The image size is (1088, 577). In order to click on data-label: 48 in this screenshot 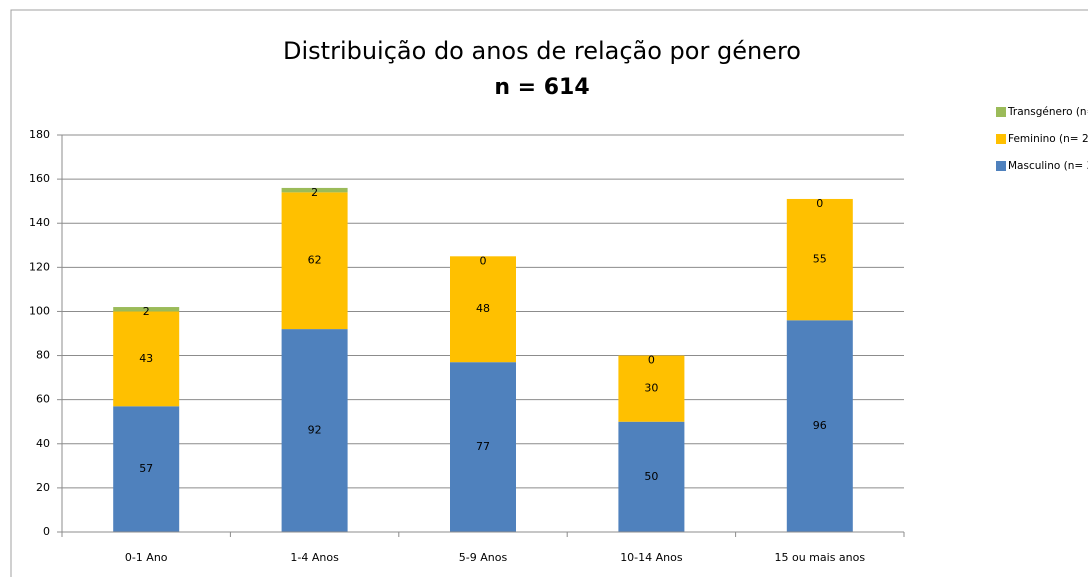, I will do `click(483, 308)`.